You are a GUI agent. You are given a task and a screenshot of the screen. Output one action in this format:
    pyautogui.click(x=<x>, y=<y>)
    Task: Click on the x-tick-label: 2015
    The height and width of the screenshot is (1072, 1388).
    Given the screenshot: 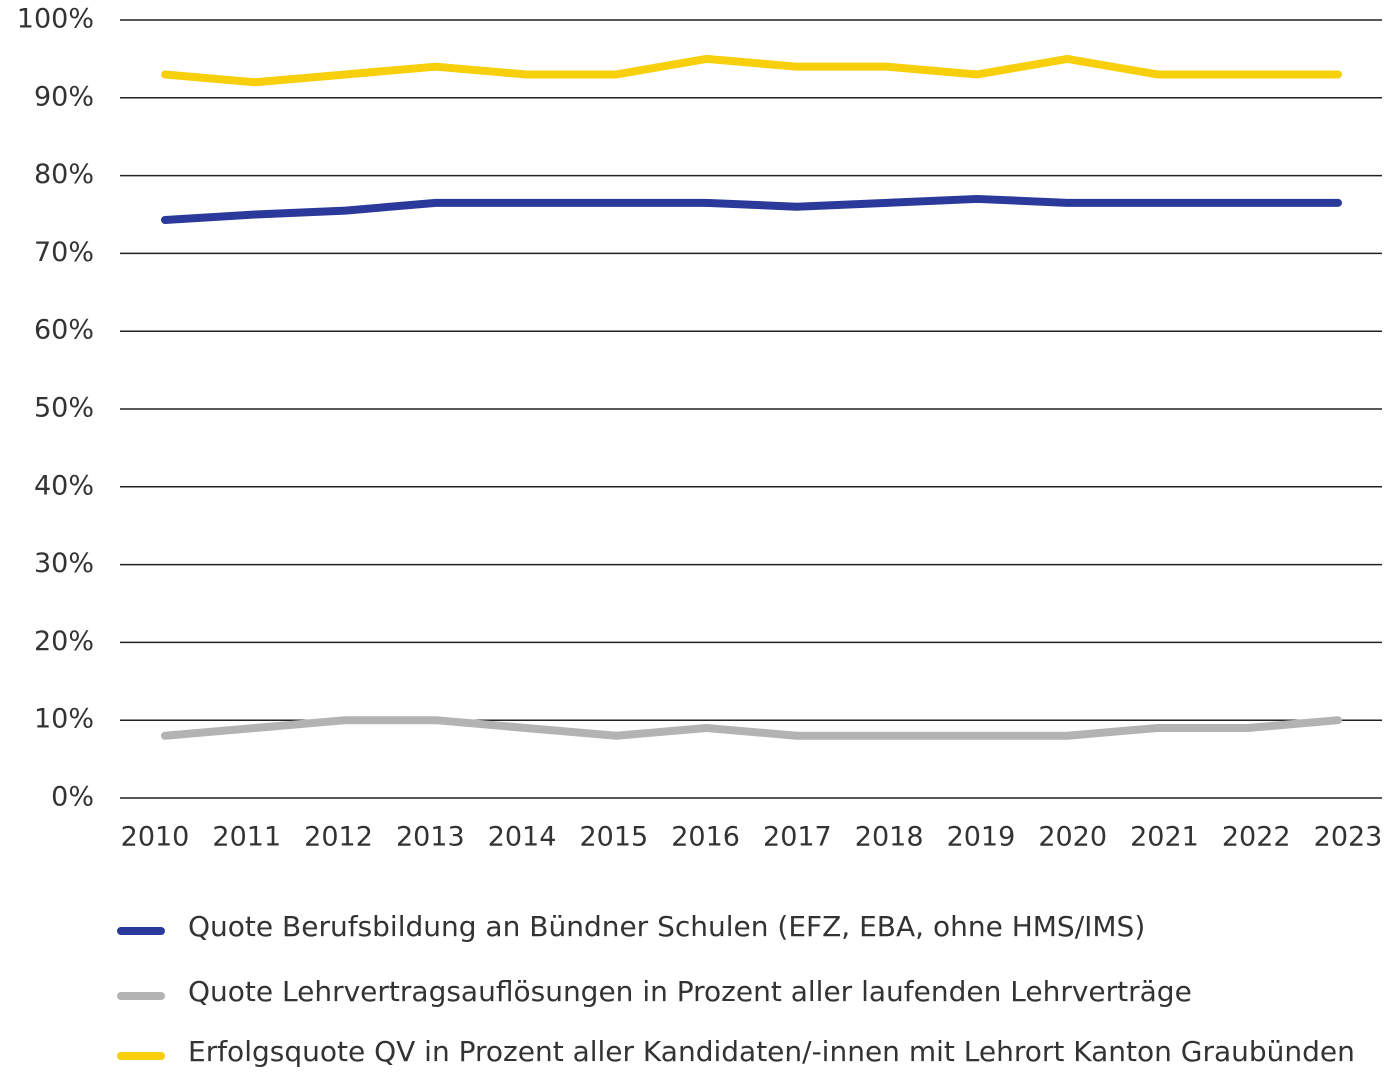 What is the action you would take?
    pyautogui.click(x=613, y=837)
    